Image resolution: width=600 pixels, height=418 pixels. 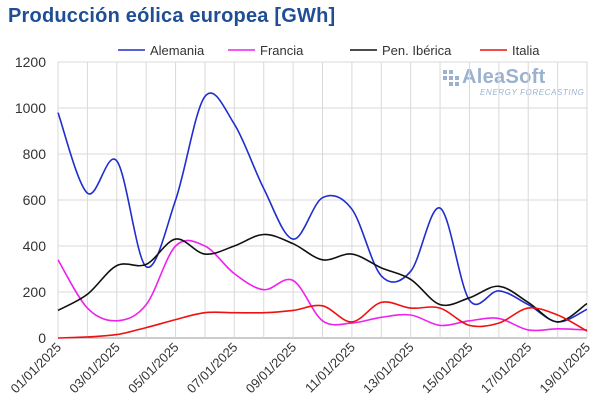 I want to click on x-tick-label: 11/01/2025, so click(x=330, y=368).